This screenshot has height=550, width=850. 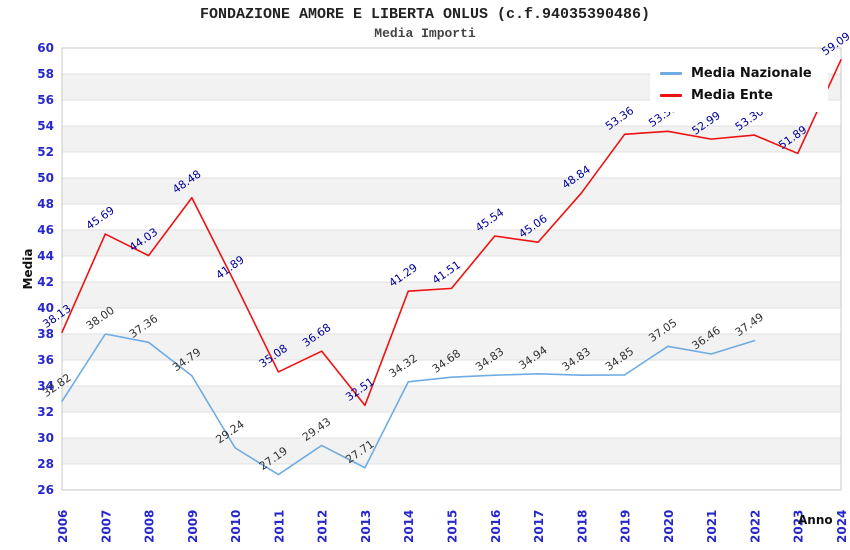 I want to click on y-tick-label: 28, so click(x=45, y=464).